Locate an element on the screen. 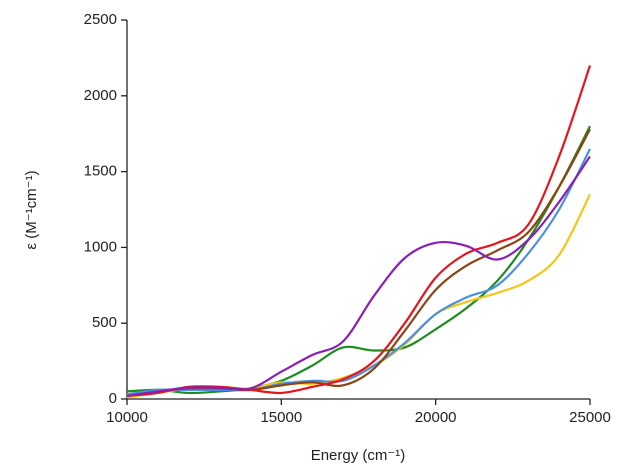 The width and height of the screenshot is (619, 468). y-tick-label: 2000 is located at coordinates (100, 95).